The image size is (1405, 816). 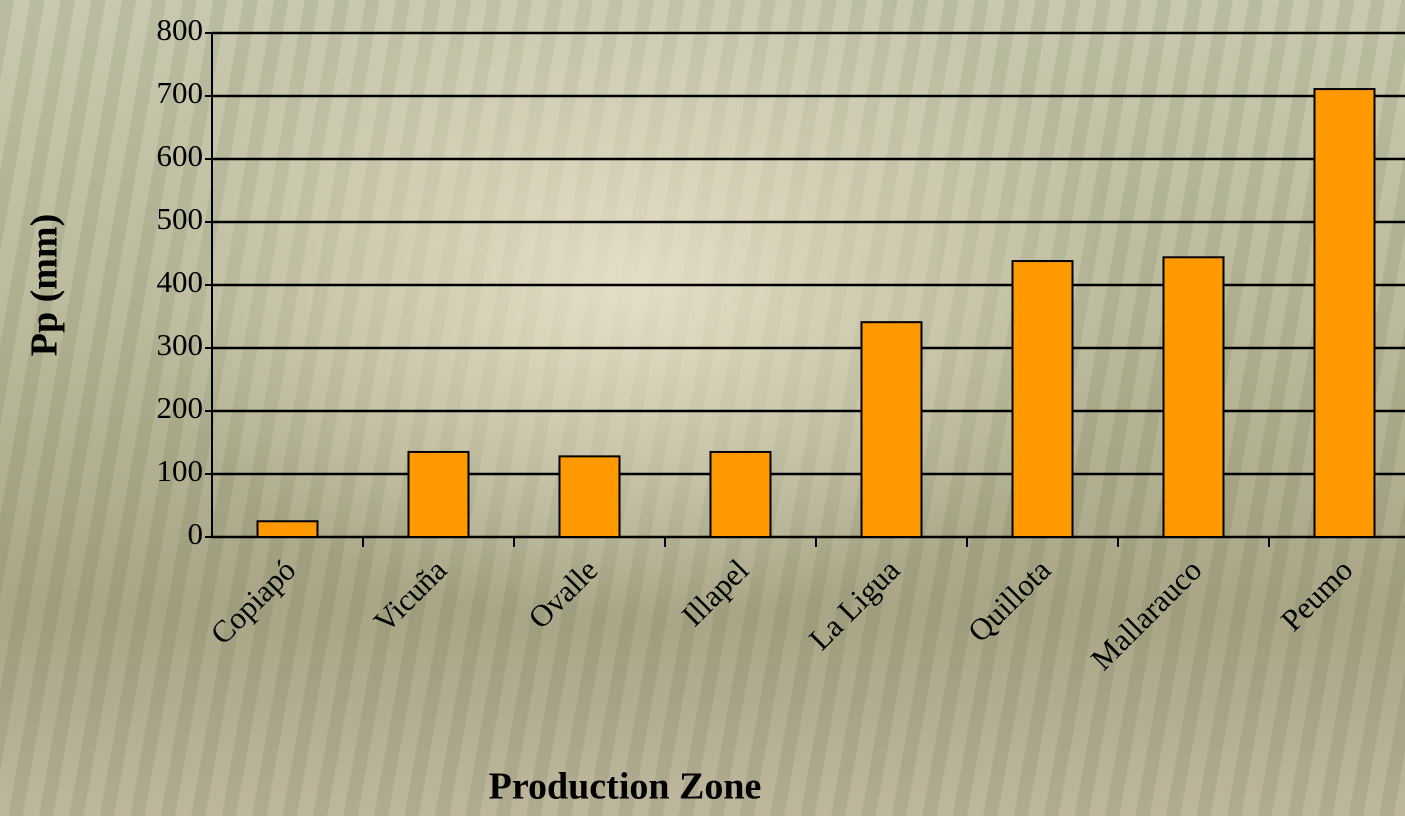 I want to click on y-axis-title: Pp (mm), so click(x=45, y=285).